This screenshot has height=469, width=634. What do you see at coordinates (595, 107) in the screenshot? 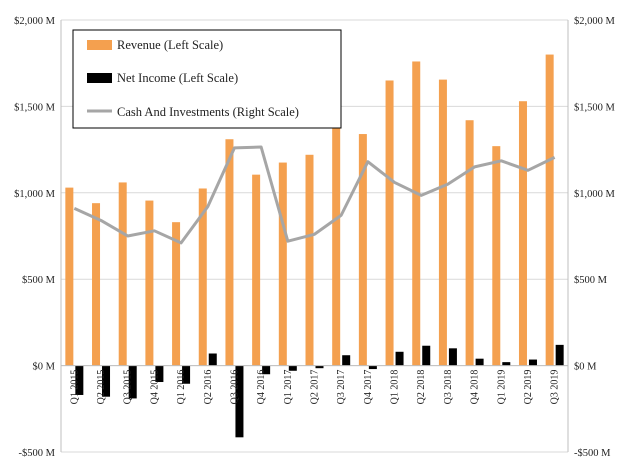
I see `right-tick-label: $1,500 M` at bounding box center [595, 107].